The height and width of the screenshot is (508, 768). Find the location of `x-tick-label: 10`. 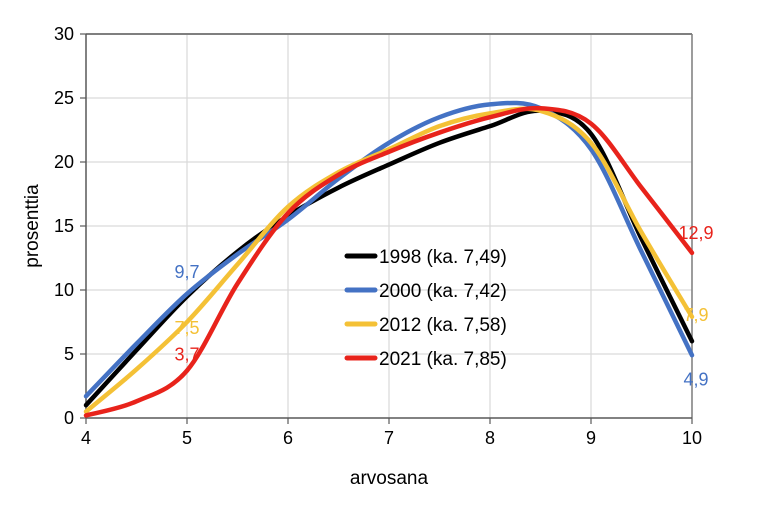

x-tick-label: 10 is located at coordinates (692, 438).